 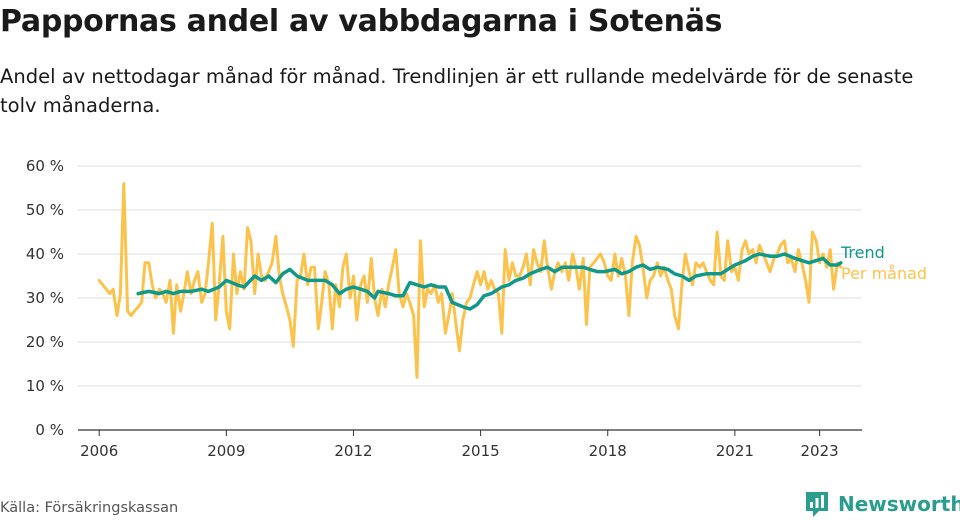 I want to click on series-label-trend: Trend, so click(x=862, y=252).